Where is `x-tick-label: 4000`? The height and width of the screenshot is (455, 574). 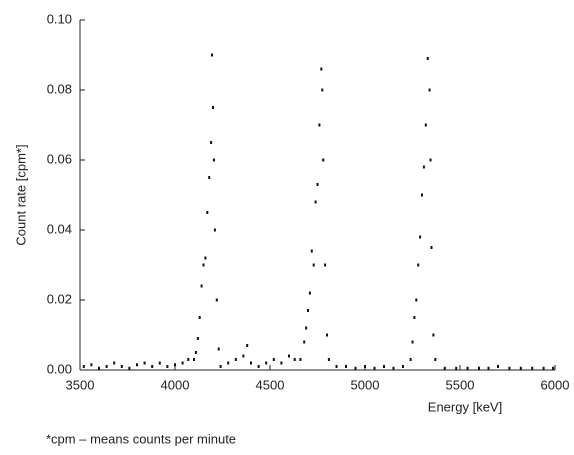 x-tick-label: 4000 is located at coordinates (175, 384).